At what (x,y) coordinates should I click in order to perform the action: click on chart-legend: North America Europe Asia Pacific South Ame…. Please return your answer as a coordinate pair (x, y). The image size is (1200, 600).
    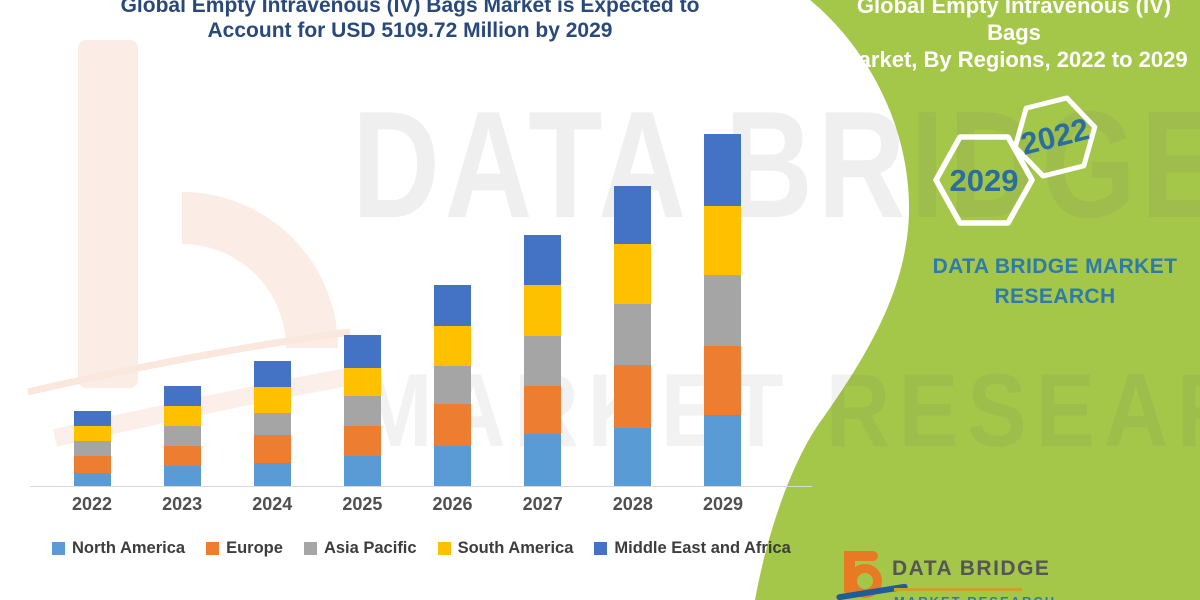
    Looking at the image, I should click on (422, 548).